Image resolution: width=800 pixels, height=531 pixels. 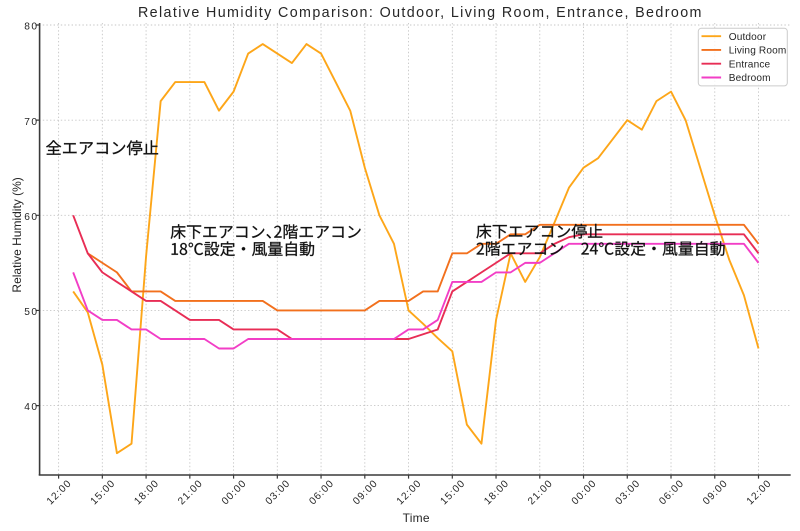 I want to click on svg-text: Entrance, so click(x=750, y=64).